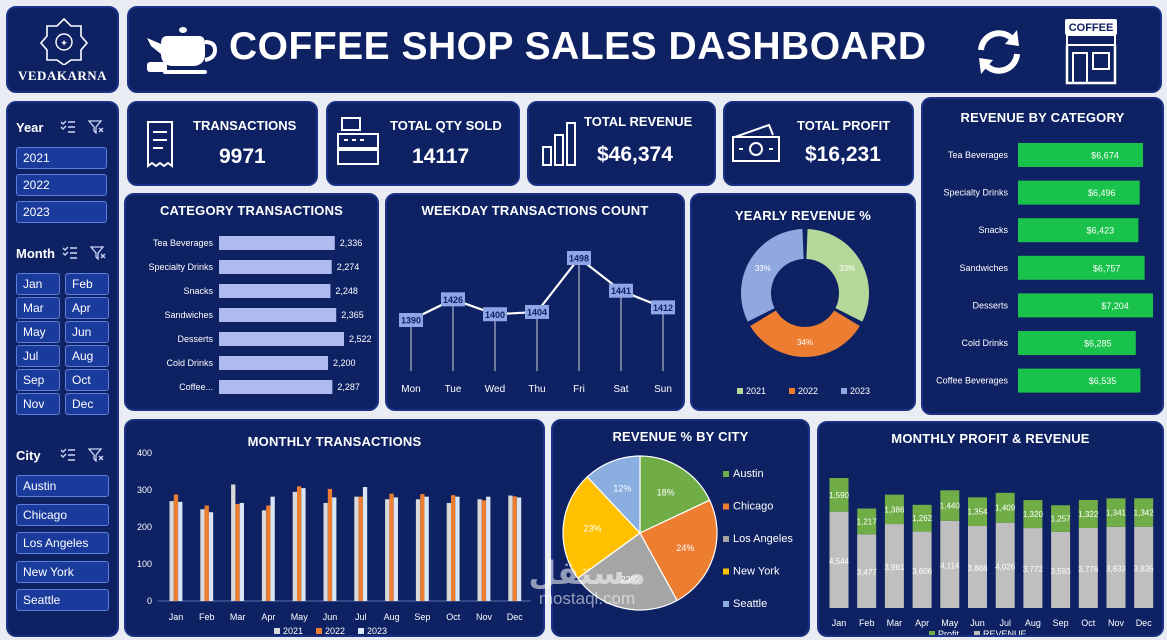 The width and height of the screenshot is (1167, 640). Describe the element at coordinates (410, 389) in the screenshot. I see `x-tick-label: Mon` at that location.